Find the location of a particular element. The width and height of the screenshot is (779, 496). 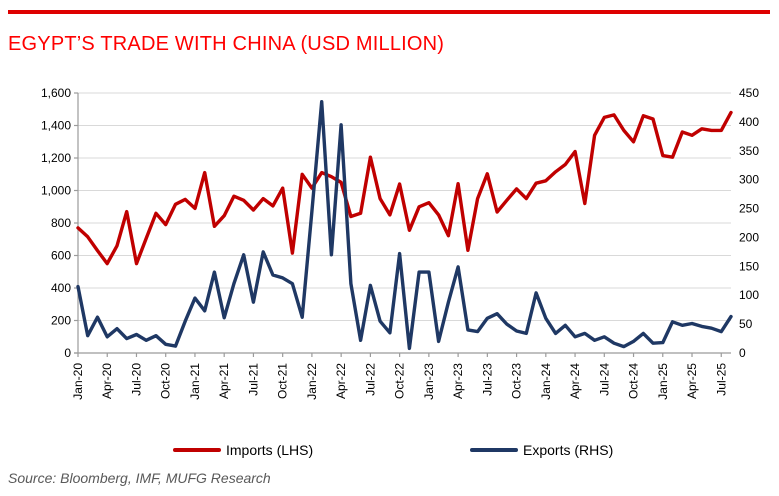

right-axis-tick: 100 is located at coordinates (749, 295).